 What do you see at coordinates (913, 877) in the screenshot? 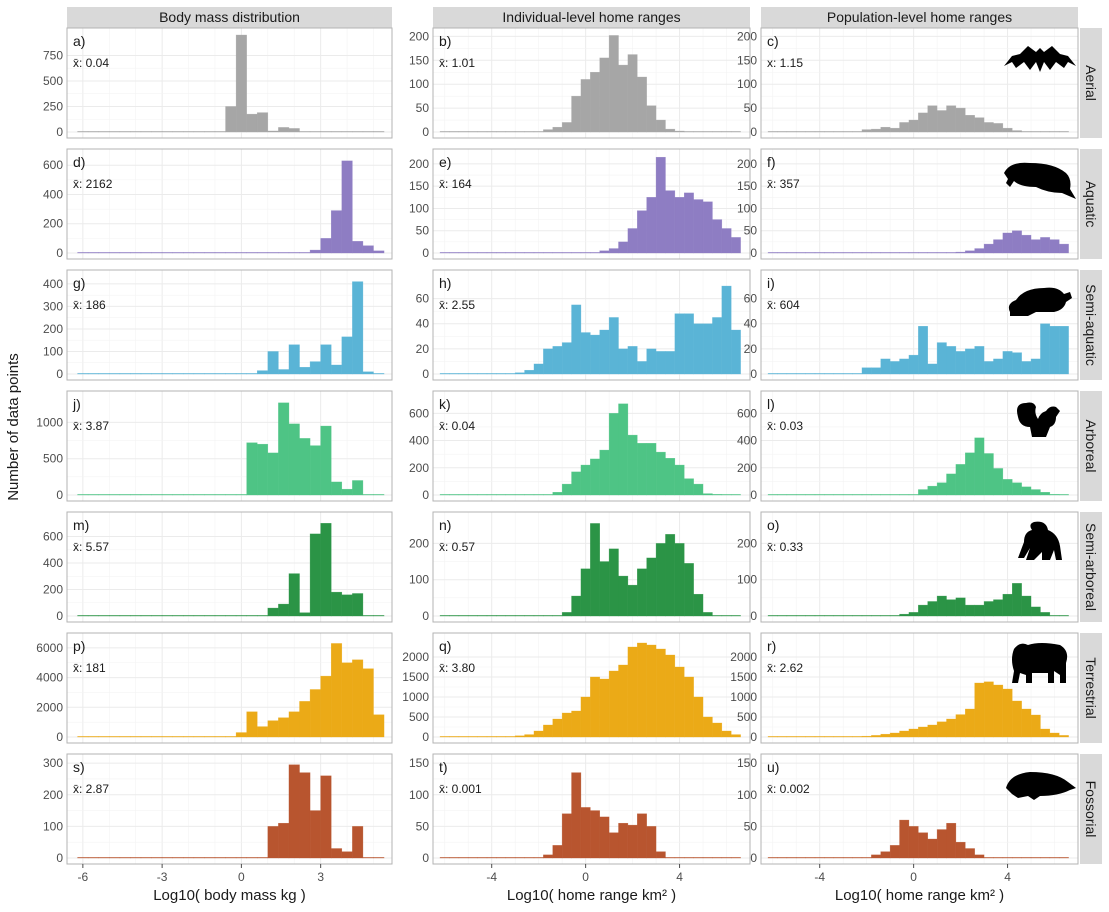
I see `x-tick-label: 0` at bounding box center [913, 877].